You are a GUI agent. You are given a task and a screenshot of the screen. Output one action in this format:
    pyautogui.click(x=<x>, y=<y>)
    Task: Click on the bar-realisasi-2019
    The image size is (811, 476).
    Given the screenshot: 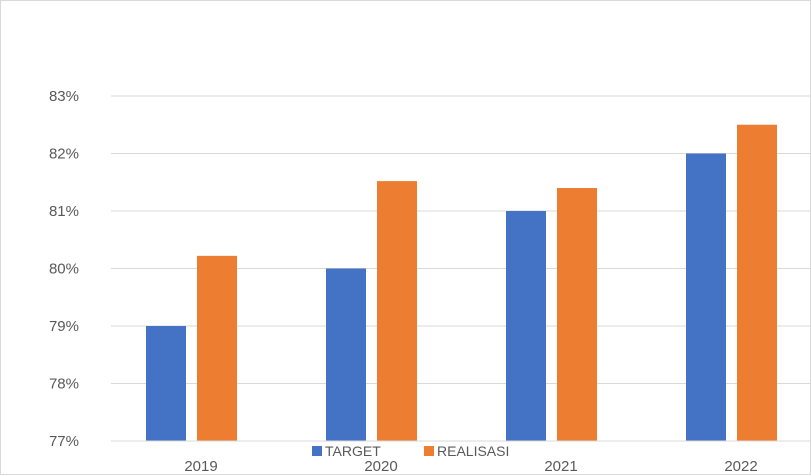 What is the action you would take?
    pyautogui.click(x=217, y=348)
    